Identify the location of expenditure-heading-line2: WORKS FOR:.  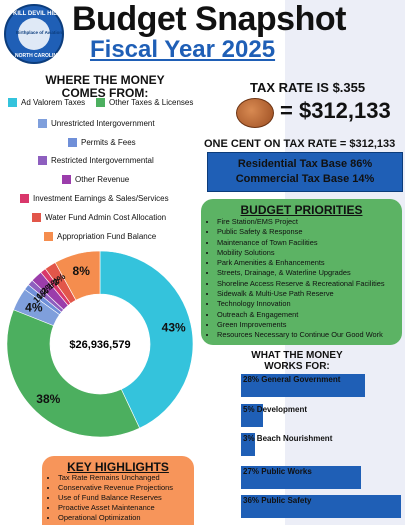
(297, 366).